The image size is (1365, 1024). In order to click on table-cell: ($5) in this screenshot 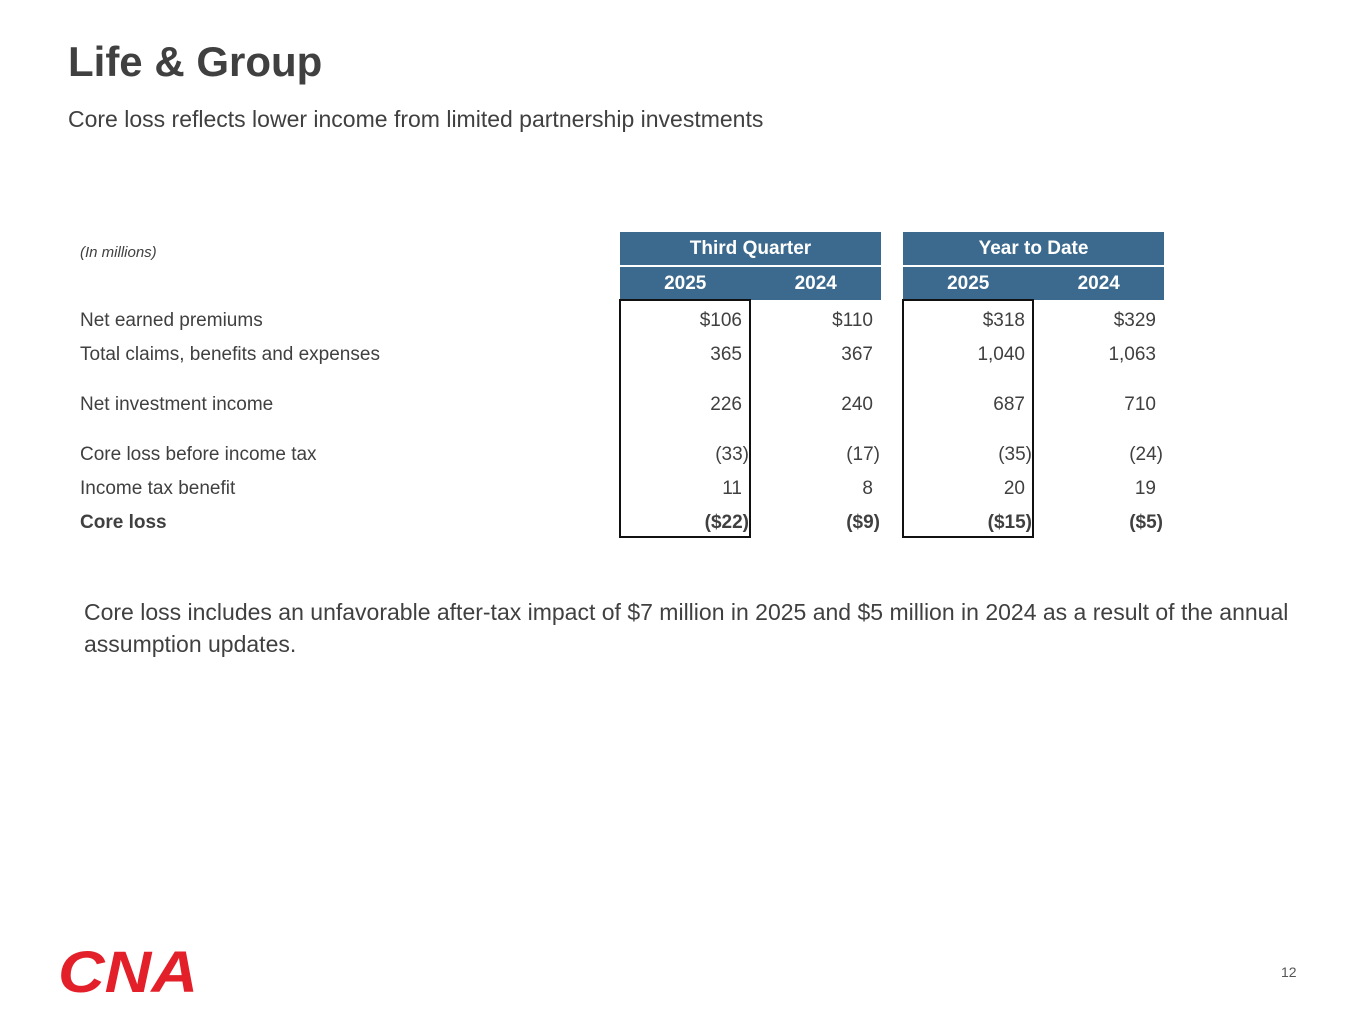, I will do `click(1146, 522)`.